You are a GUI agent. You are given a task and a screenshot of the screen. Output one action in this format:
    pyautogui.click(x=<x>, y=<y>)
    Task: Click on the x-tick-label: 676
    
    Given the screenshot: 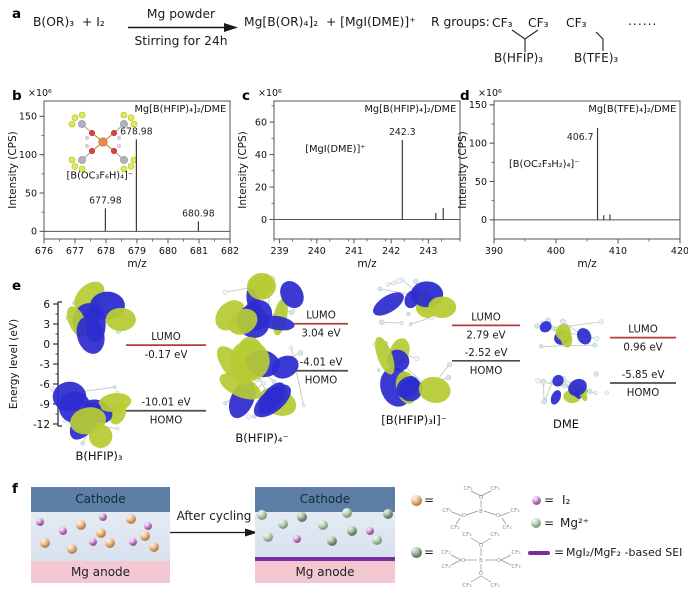 What is the action you would take?
    pyautogui.click(x=44, y=251)
    